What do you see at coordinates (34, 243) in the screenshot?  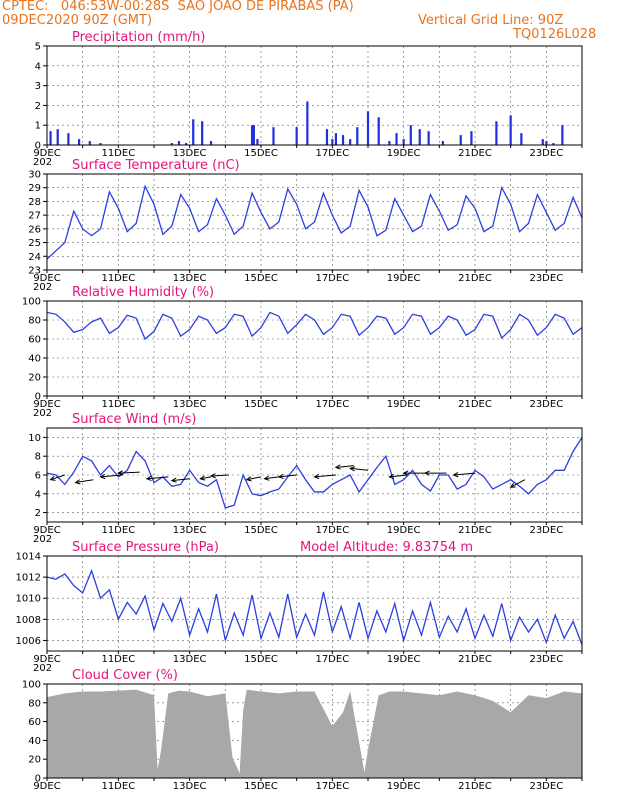 I see `y-tick-label: 25` at bounding box center [34, 243].